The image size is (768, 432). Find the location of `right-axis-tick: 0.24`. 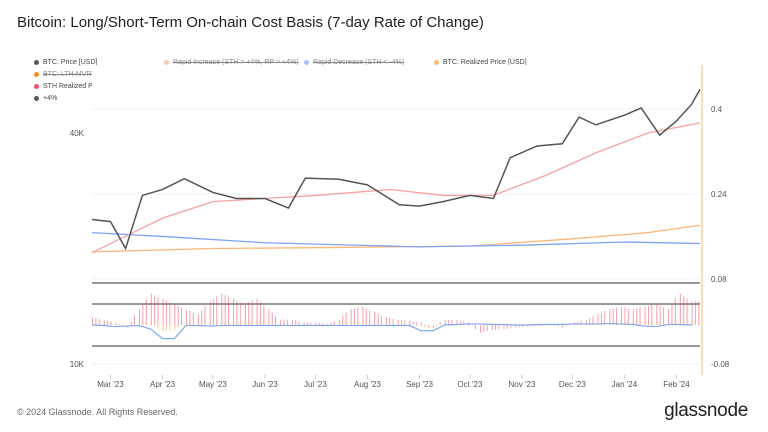

right-axis-tick: 0.24 is located at coordinates (719, 194).